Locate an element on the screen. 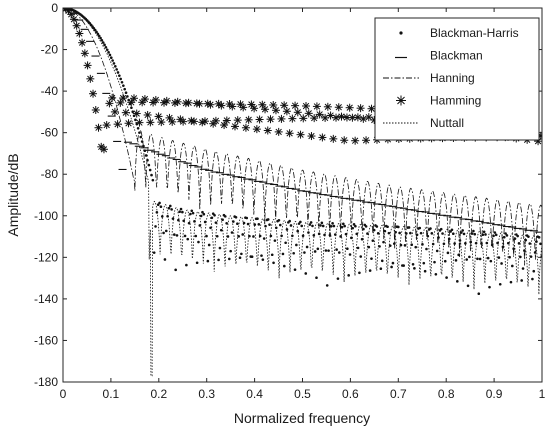 This screenshot has height=433, width=550. y-tick-label: -100 is located at coordinates (46, 216).